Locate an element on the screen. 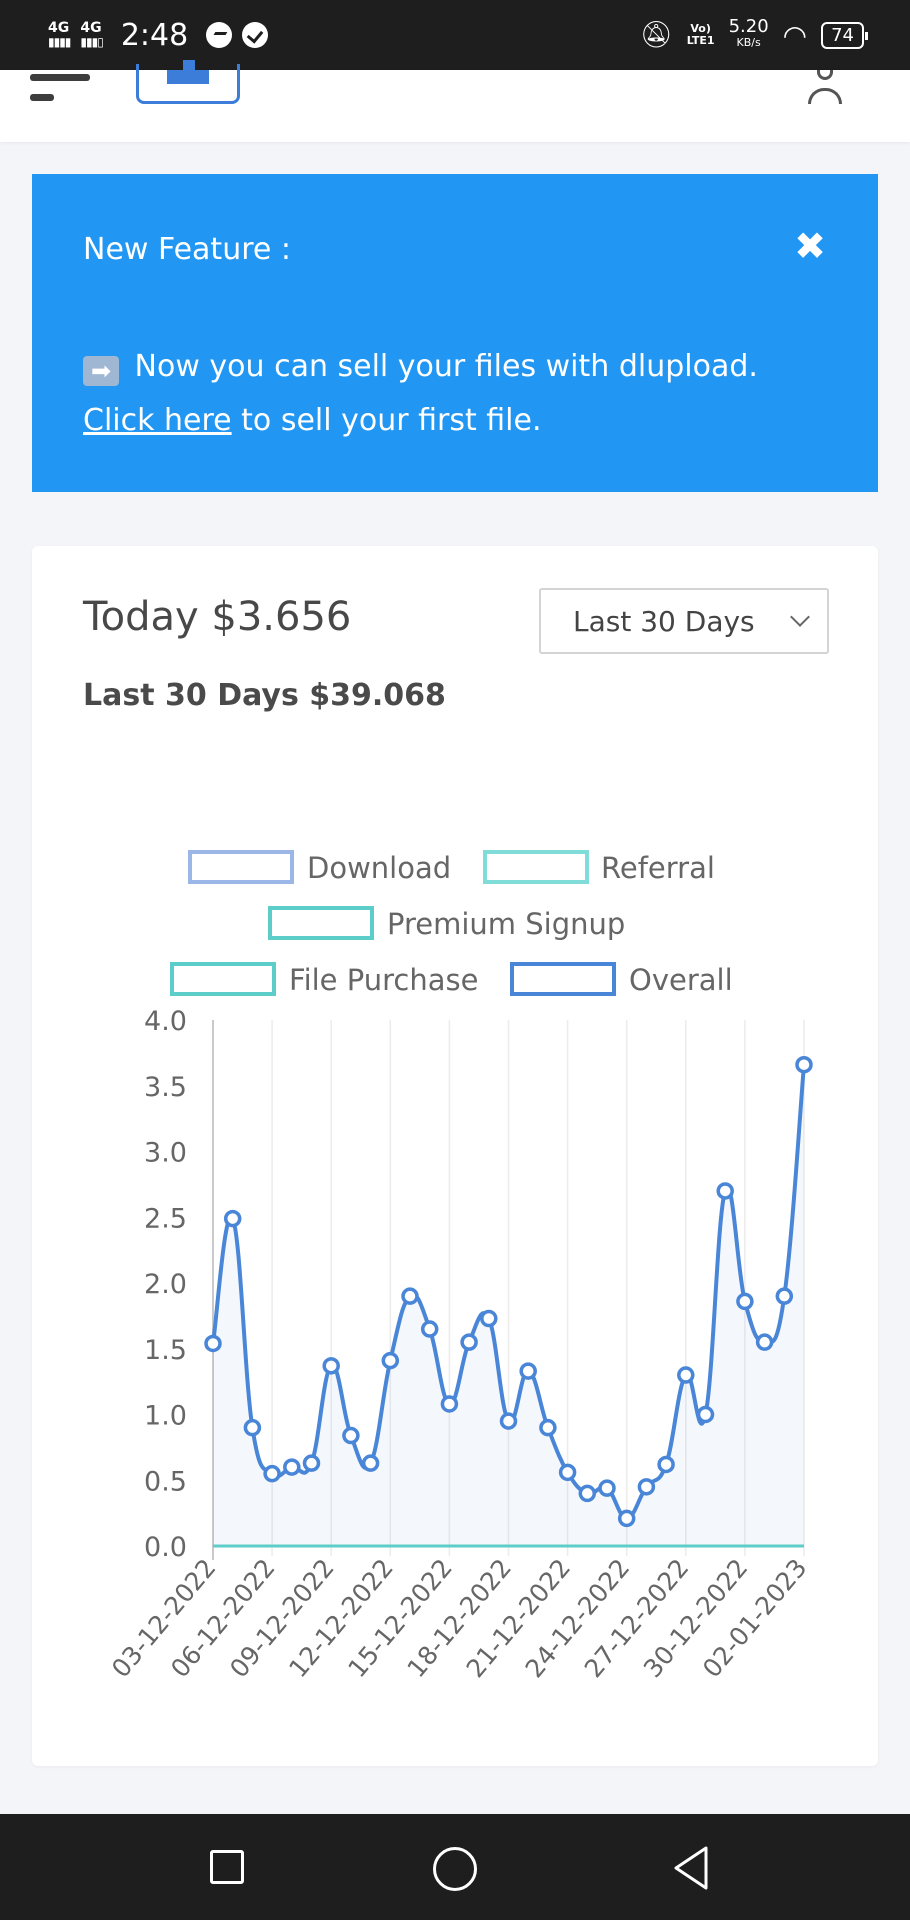  legend-label: Overall is located at coordinates (681, 980).